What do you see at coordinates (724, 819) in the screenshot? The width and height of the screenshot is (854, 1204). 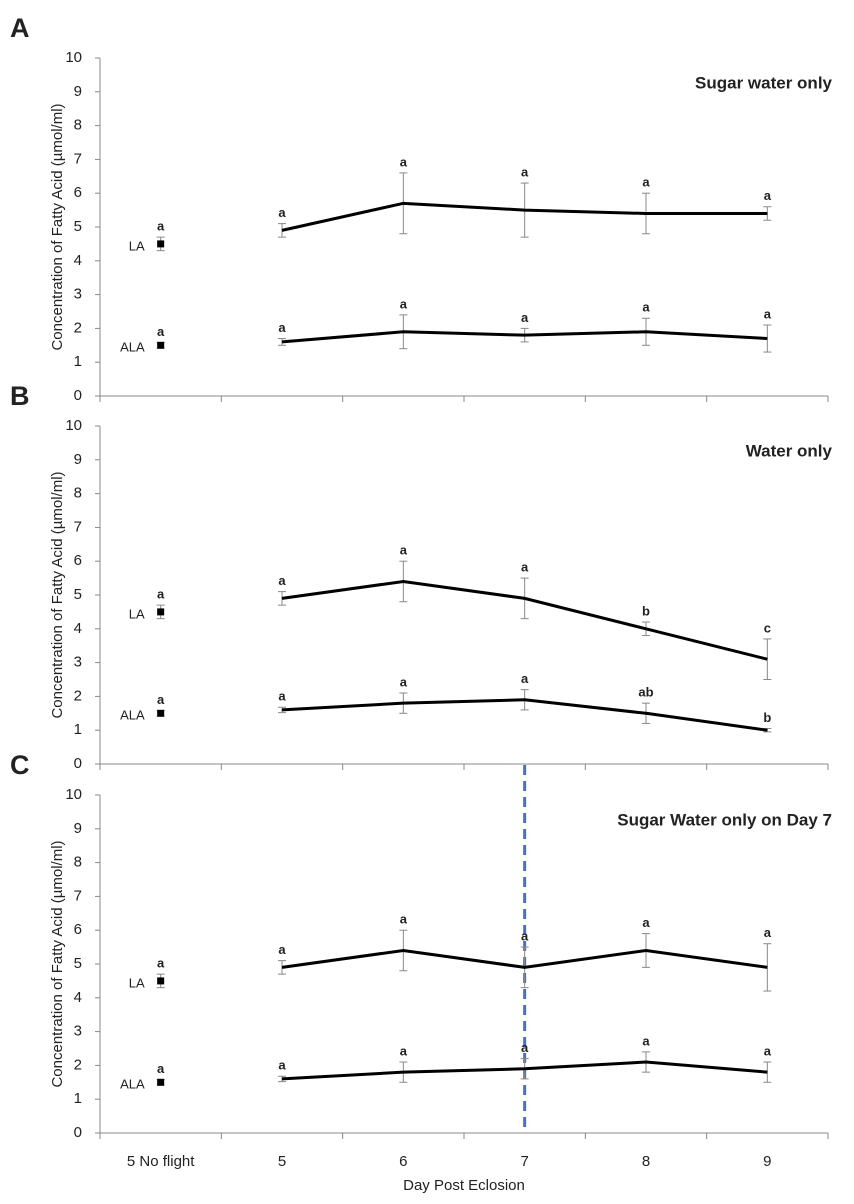 I see `panel-title: Sugar Water only on Day 7` at bounding box center [724, 819].